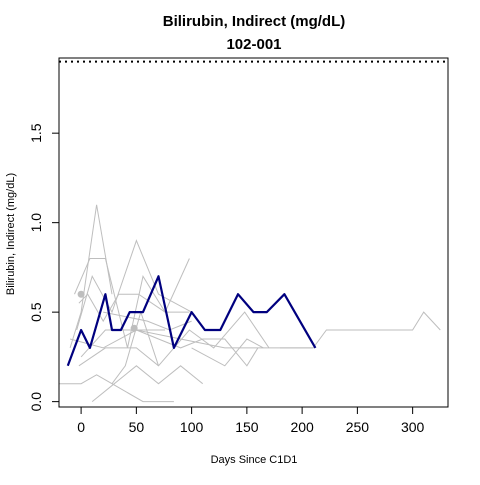  Describe the element at coordinates (413, 427) in the screenshot. I see `x-tick-label: 300` at that location.